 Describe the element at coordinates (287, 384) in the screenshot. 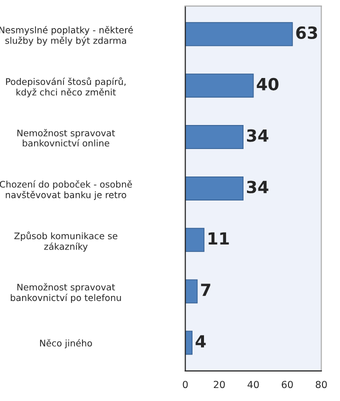

I see `x-tick-label: 60` at that location.